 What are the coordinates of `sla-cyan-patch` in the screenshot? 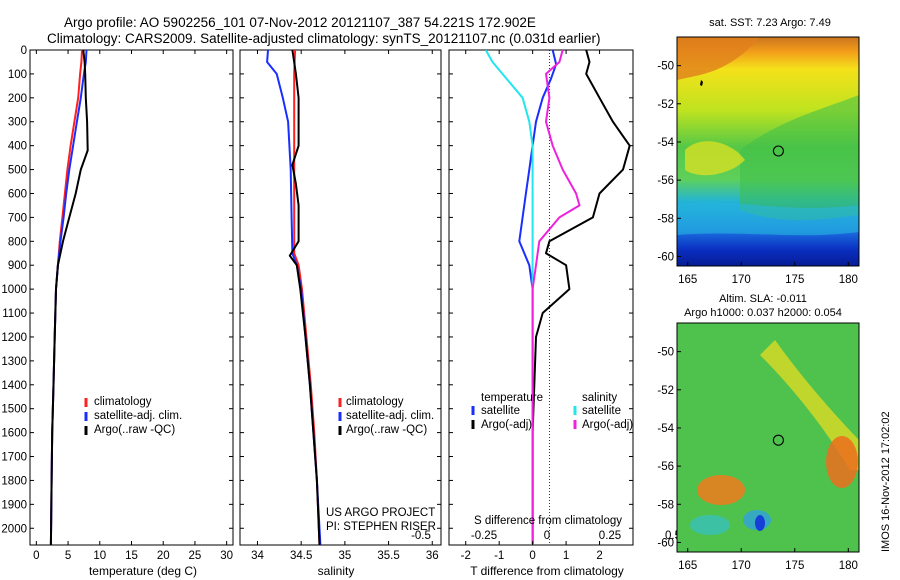 It's located at (710, 525).